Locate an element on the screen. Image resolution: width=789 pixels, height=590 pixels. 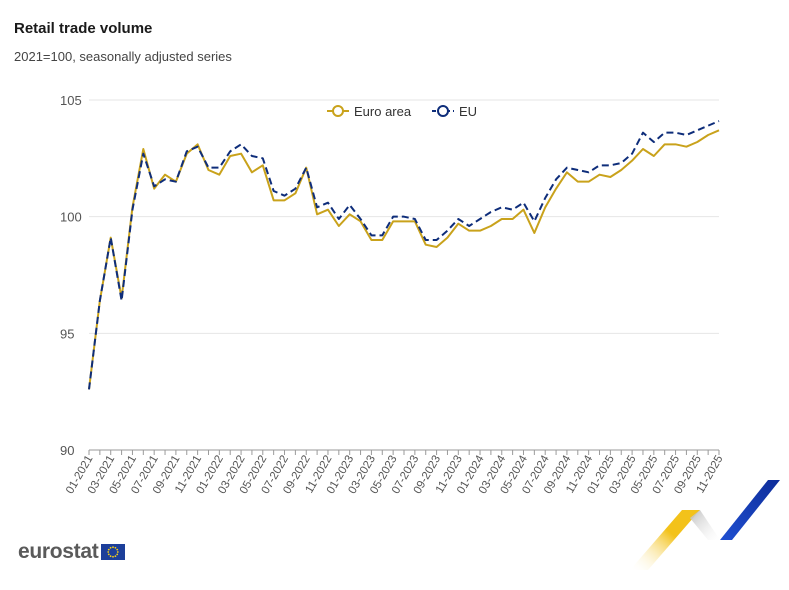
legend-item-eu: EU is located at coordinates (454, 111).